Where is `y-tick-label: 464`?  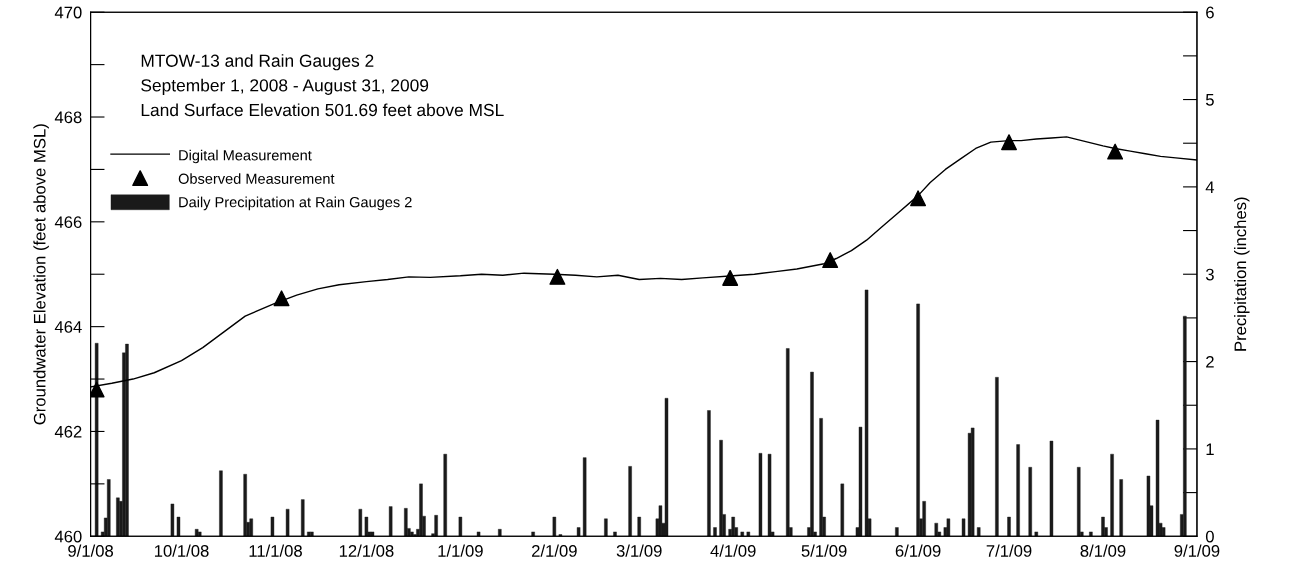 y-tick-label: 464 is located at coordinates (68, 327).